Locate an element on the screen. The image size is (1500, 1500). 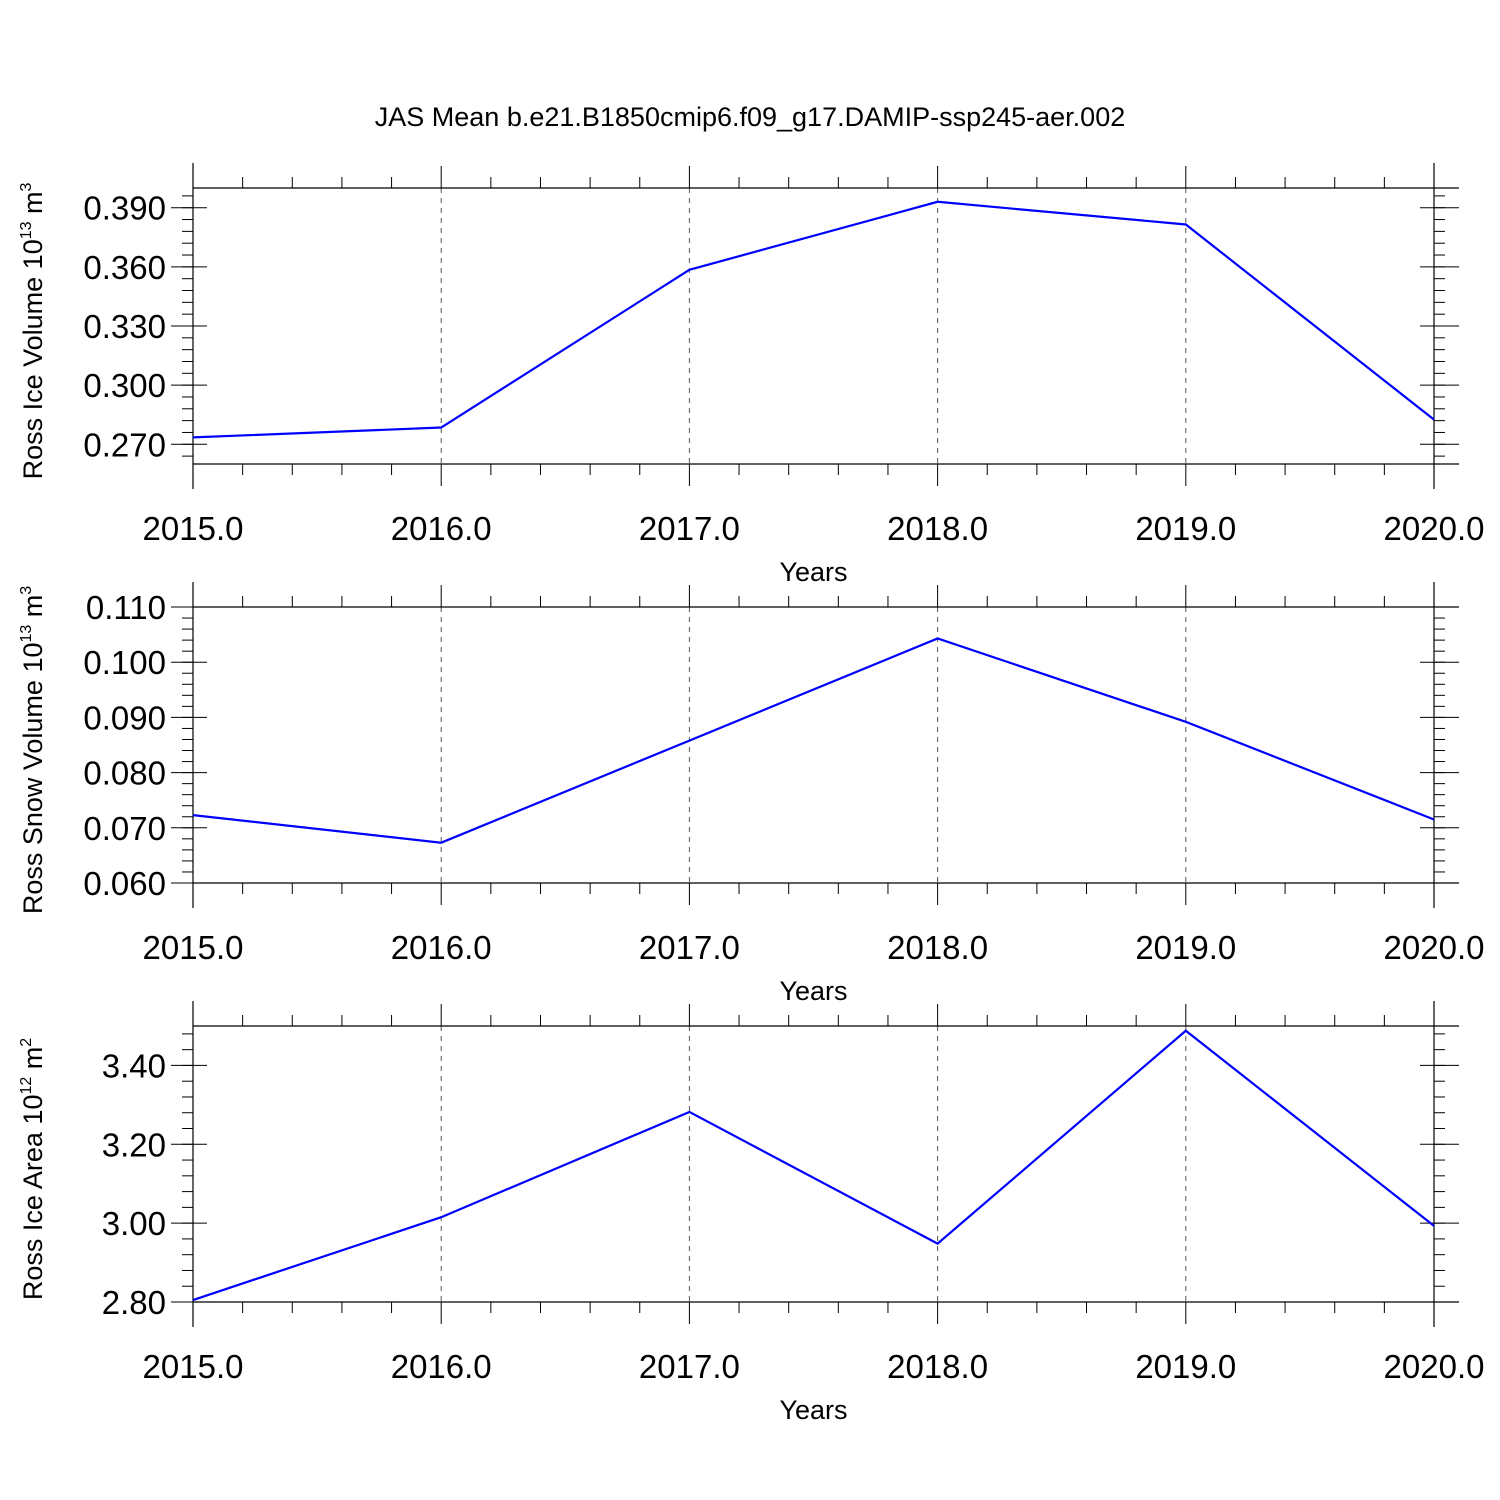
y-tick-label: 0.080 is located at coordinates (124, 773).